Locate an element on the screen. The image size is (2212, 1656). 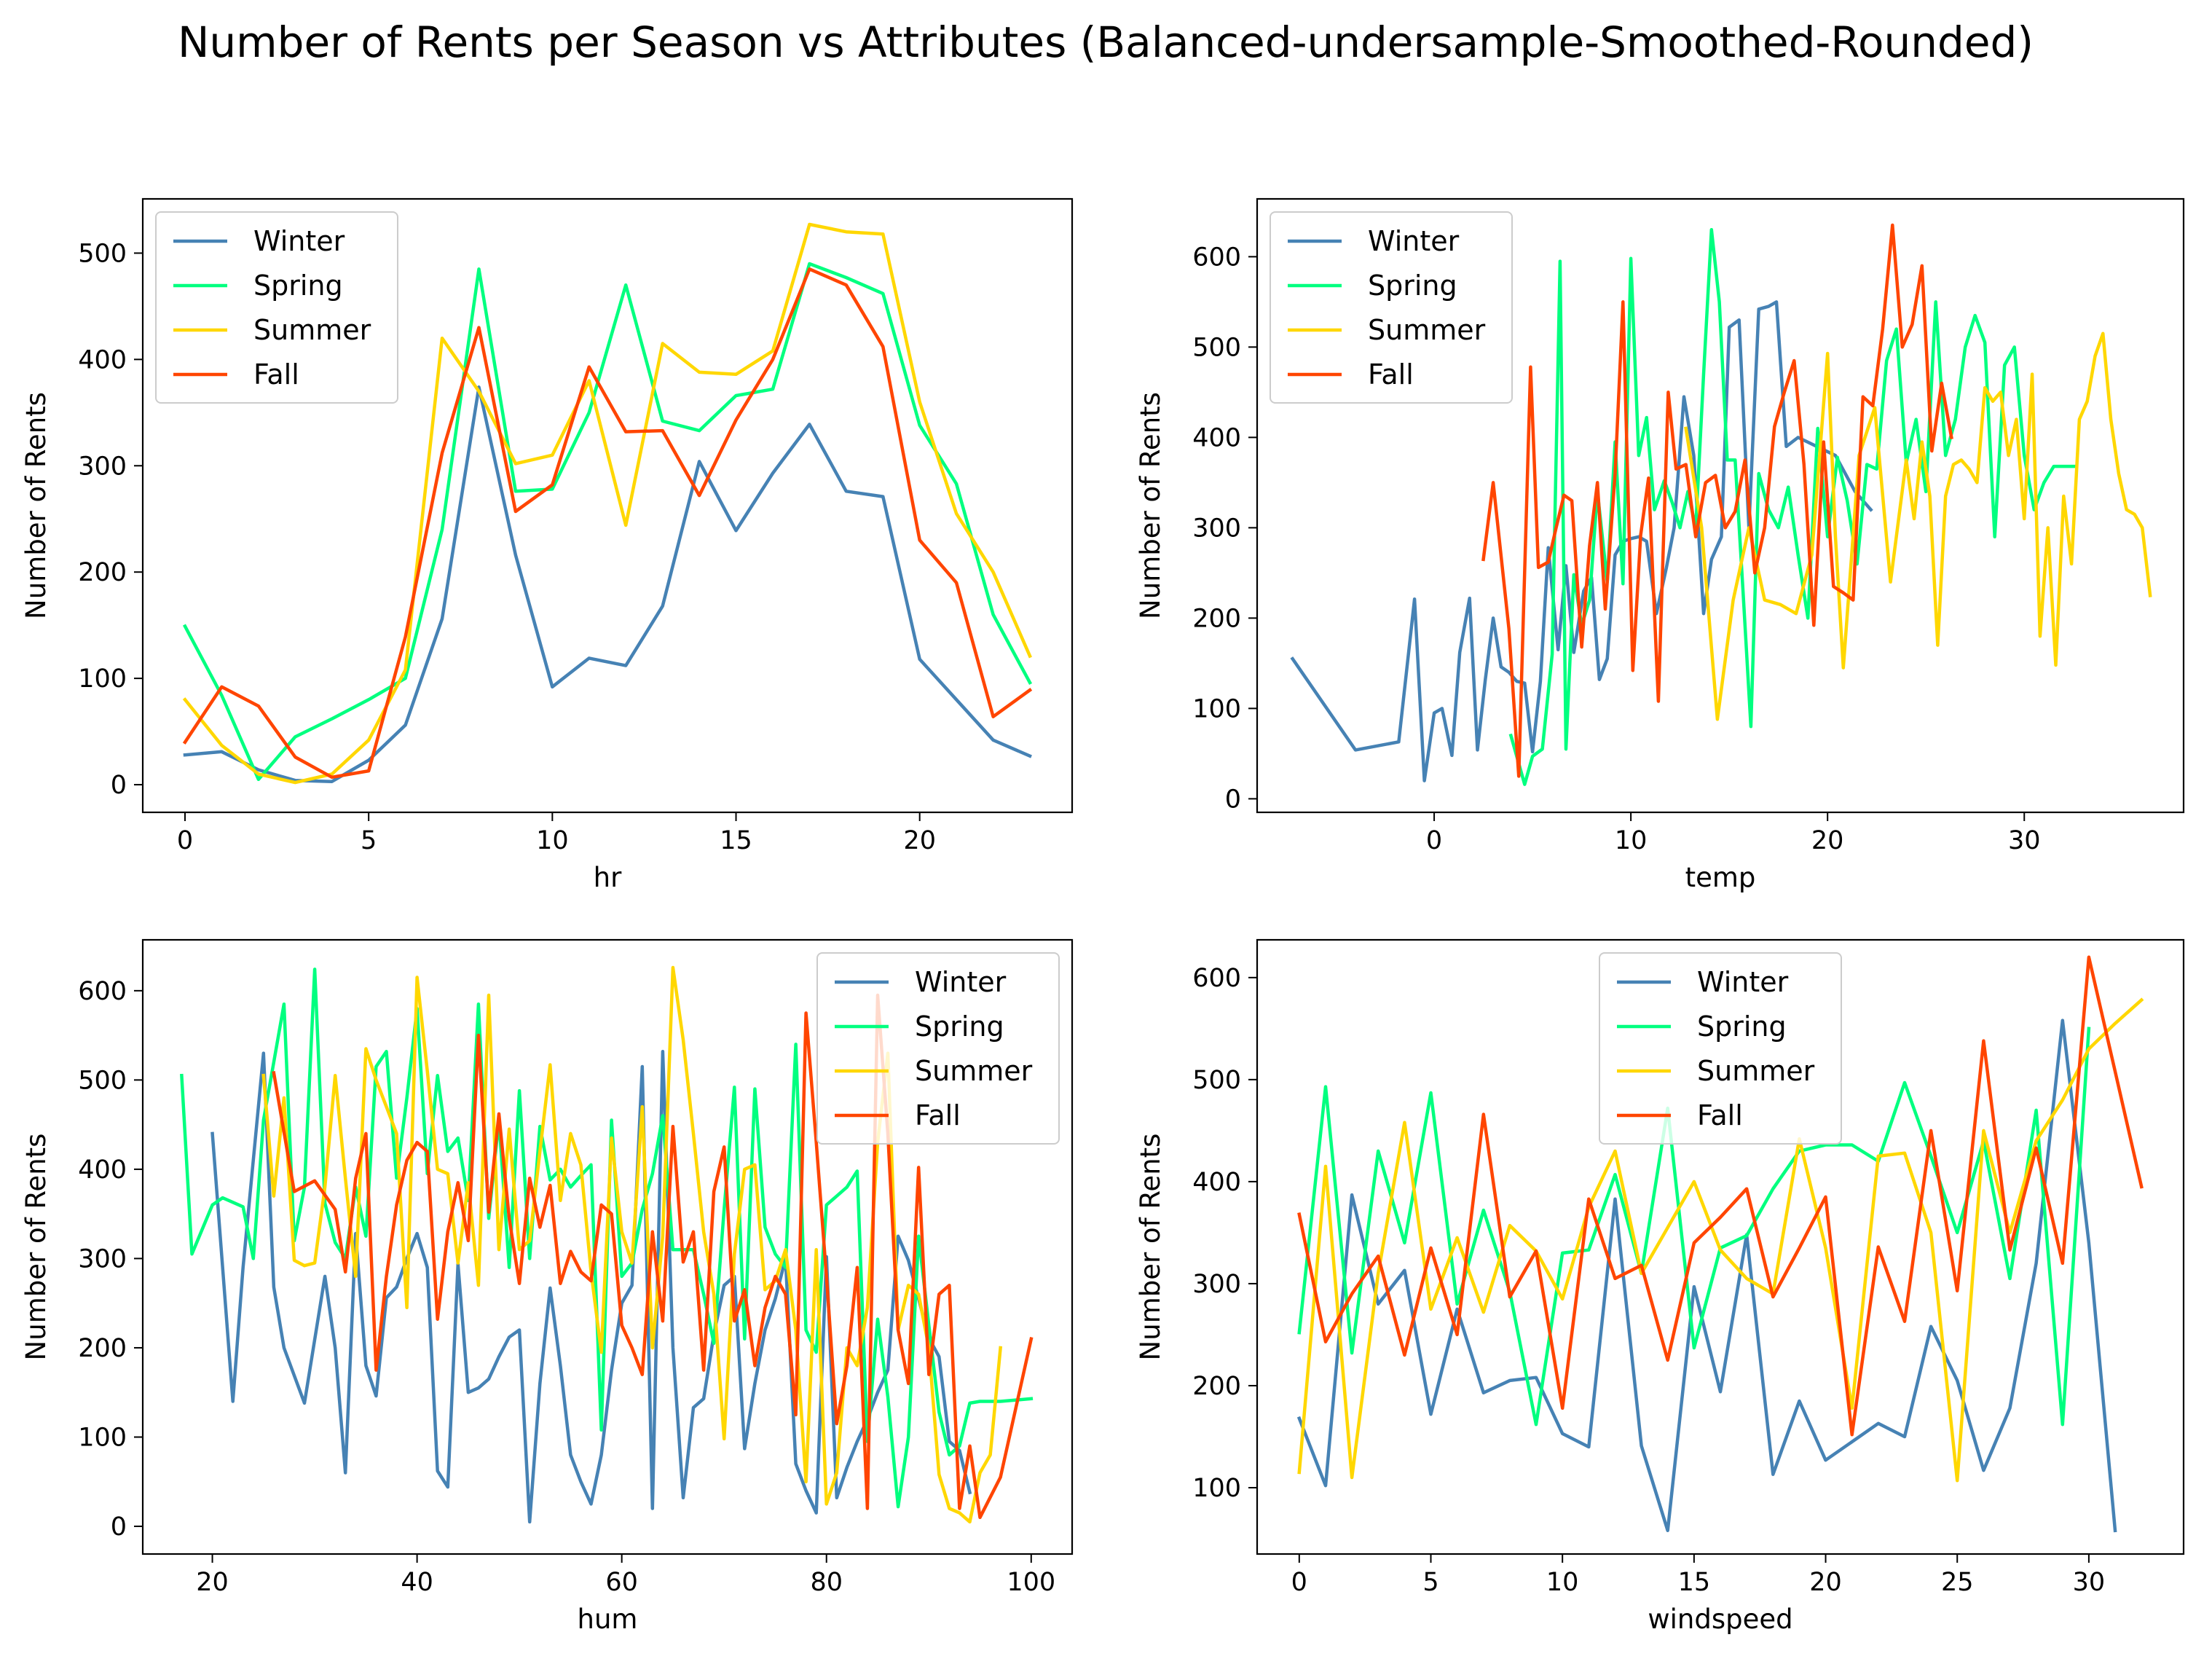
chart-0-legend-label-spring: Spring is located at coordinates (298, 286).